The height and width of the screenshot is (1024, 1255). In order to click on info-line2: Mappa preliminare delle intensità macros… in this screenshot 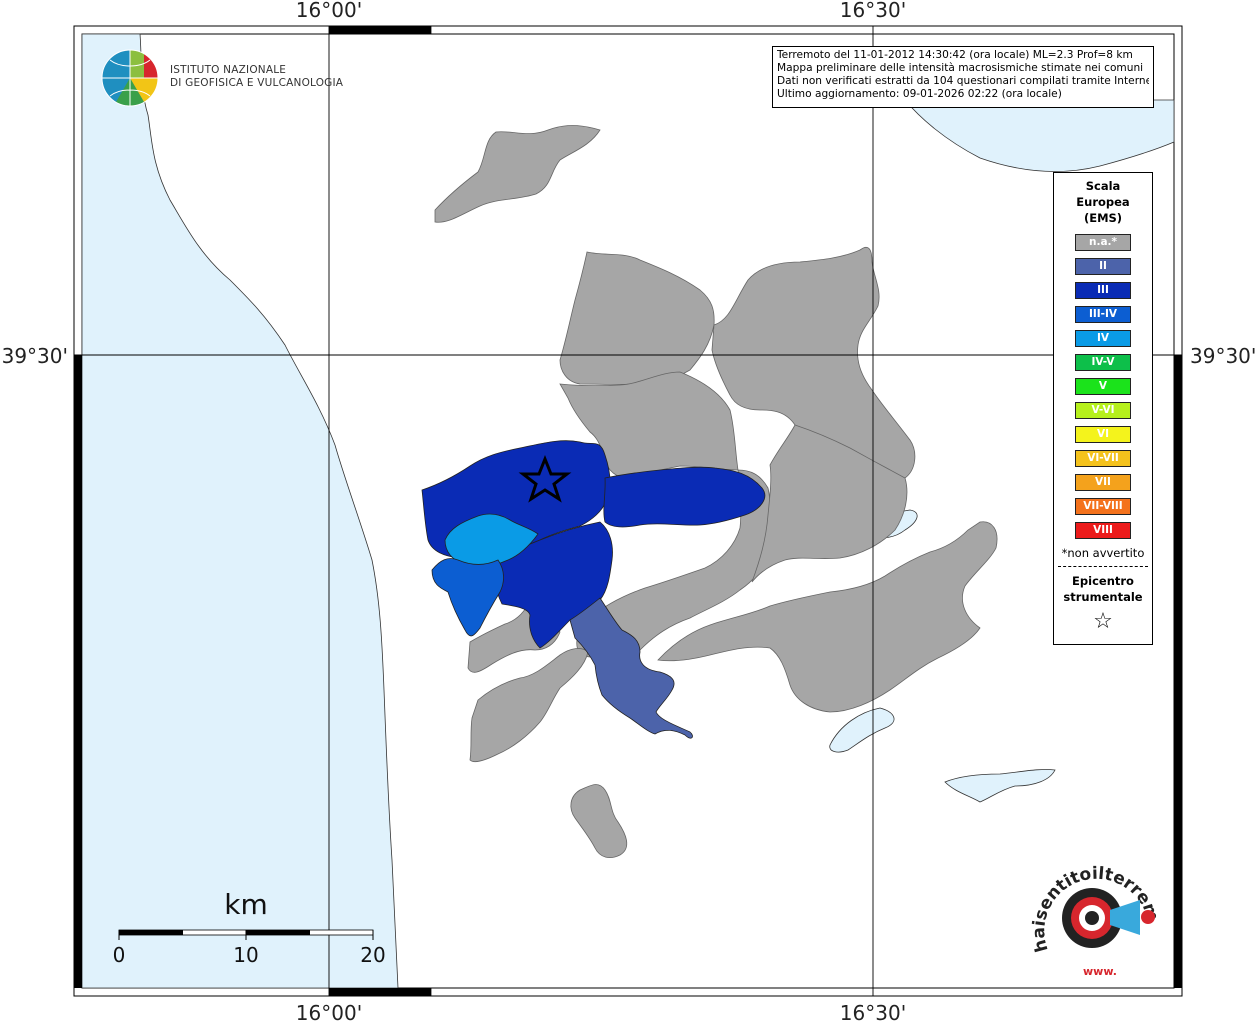, I will do `click(960, 68)`.